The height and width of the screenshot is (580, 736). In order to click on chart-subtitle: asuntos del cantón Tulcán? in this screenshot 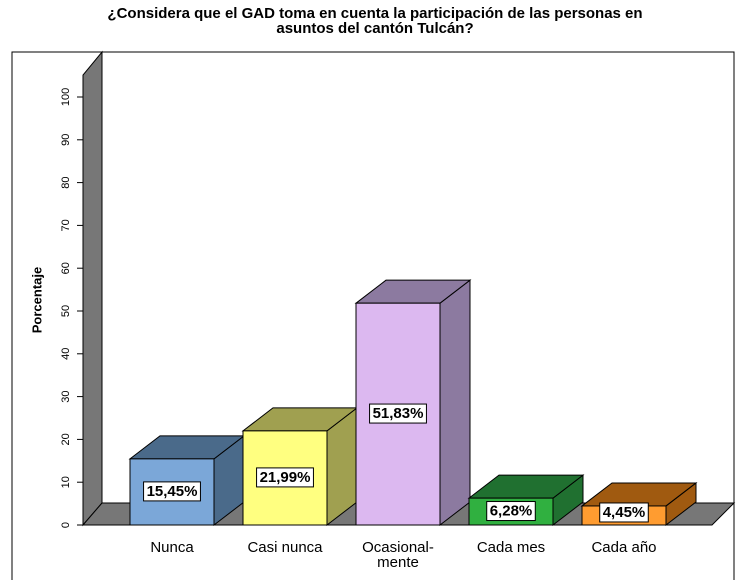, I will do `click(374, 28)`.